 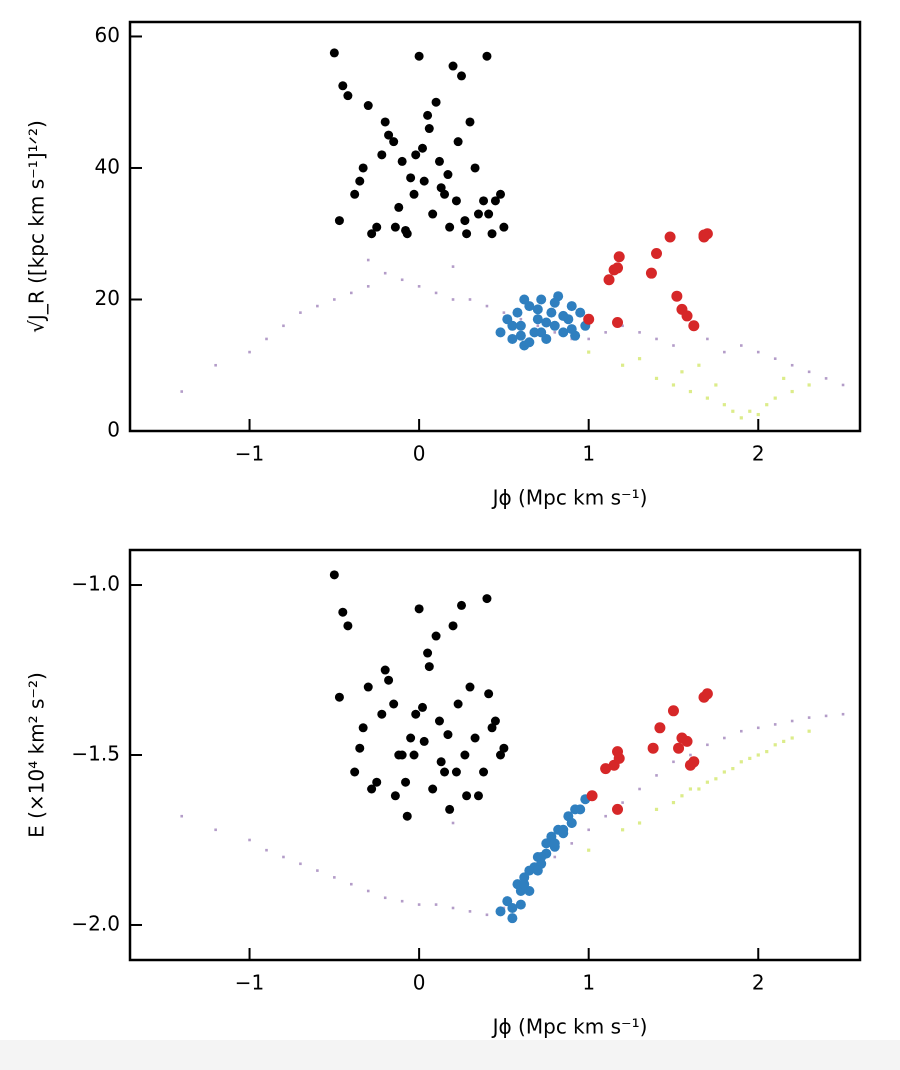 What do you see at coordinates (37, 755) in the screenshot?
I see `y-axis-label: E (×10⁴ km² s⁻²)` at bounding box center [37, 755].